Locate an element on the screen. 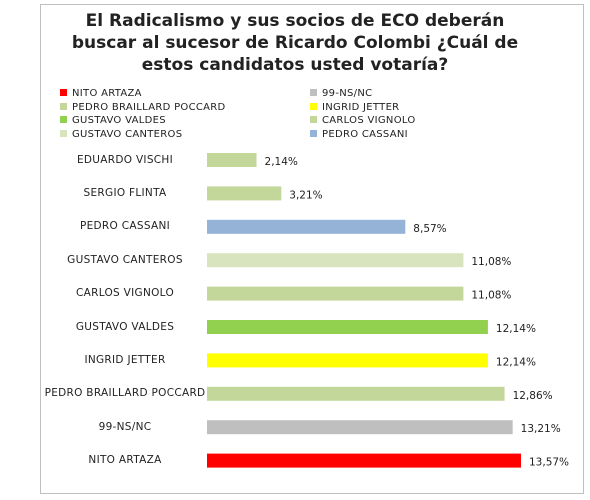 This screenshot has width=590, height=500. legend-entry: PEDRO BRAILLARD POCCARD is located at coordinates (143, 108).